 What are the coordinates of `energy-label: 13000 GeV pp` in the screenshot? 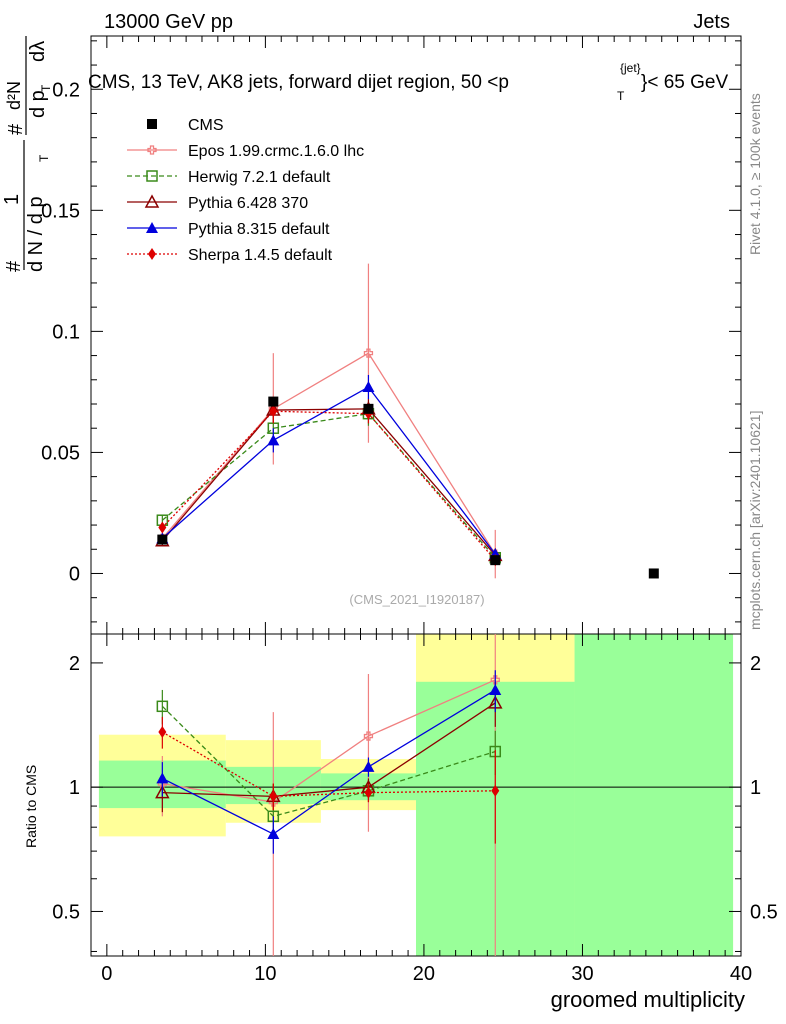 It's located at (168, 22).